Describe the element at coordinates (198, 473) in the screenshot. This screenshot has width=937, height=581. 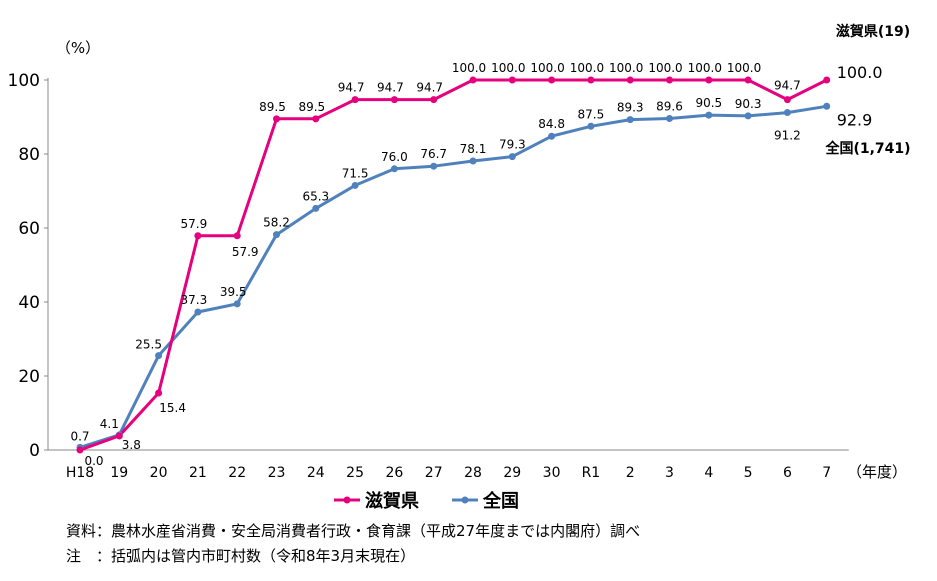
I see `x-tick-label: 21` at that location.